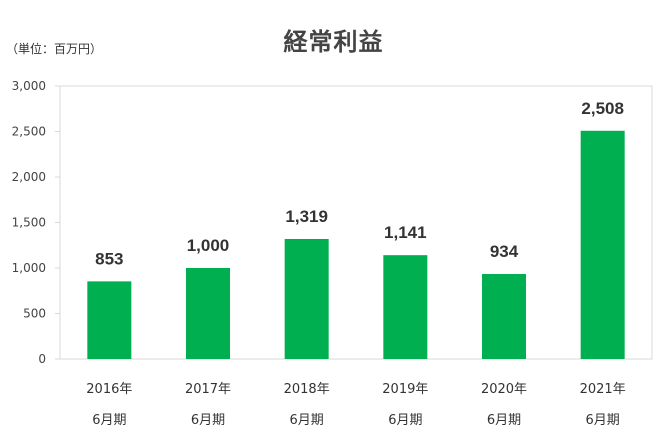 The image size is (667, 442). What do you see at coordinates (405, 389) in the screenshot?
I see `x-tick-label-year: 2019年` at bounding box center [405, 389].